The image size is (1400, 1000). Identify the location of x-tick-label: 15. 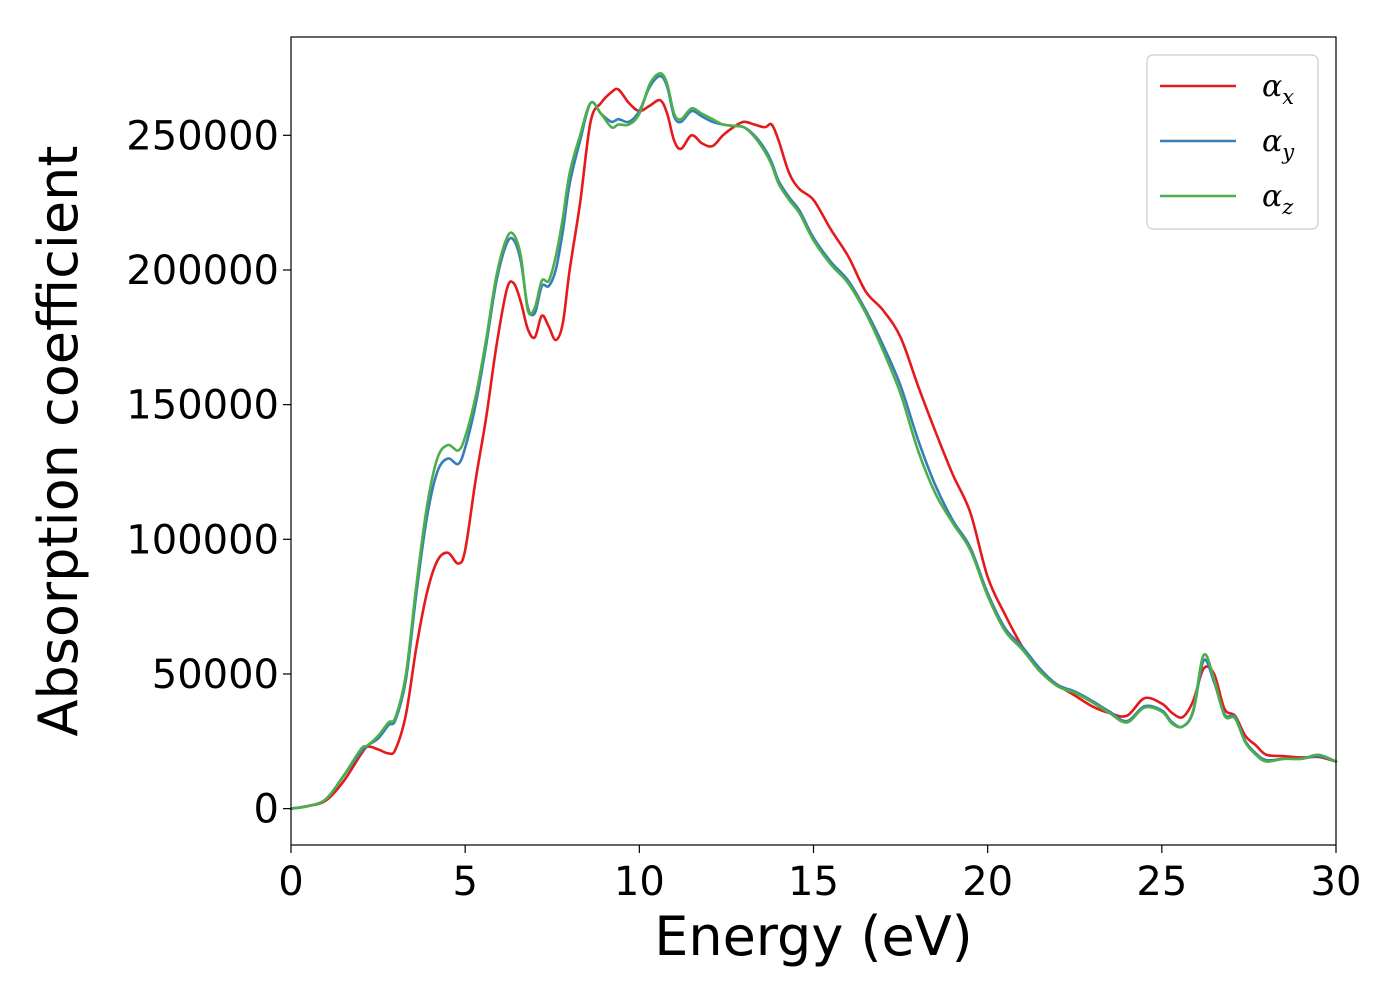
(813, 882).